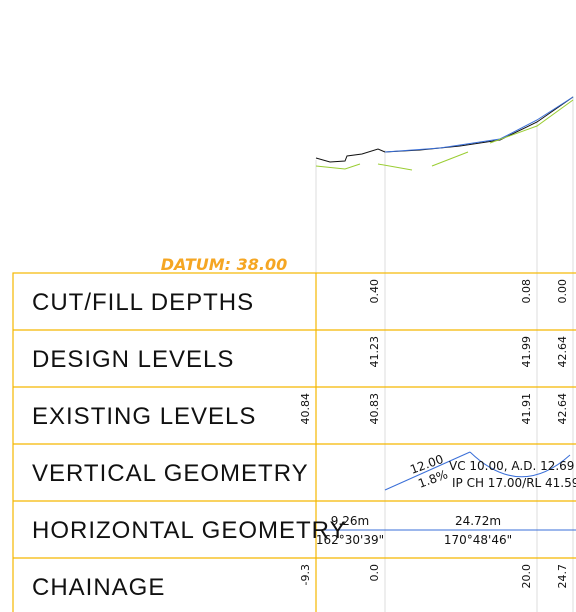  What do you see at coordinates (305, 409) in the screenshot?
I see `row-value: 40.84` at bounding box center [305, 409].